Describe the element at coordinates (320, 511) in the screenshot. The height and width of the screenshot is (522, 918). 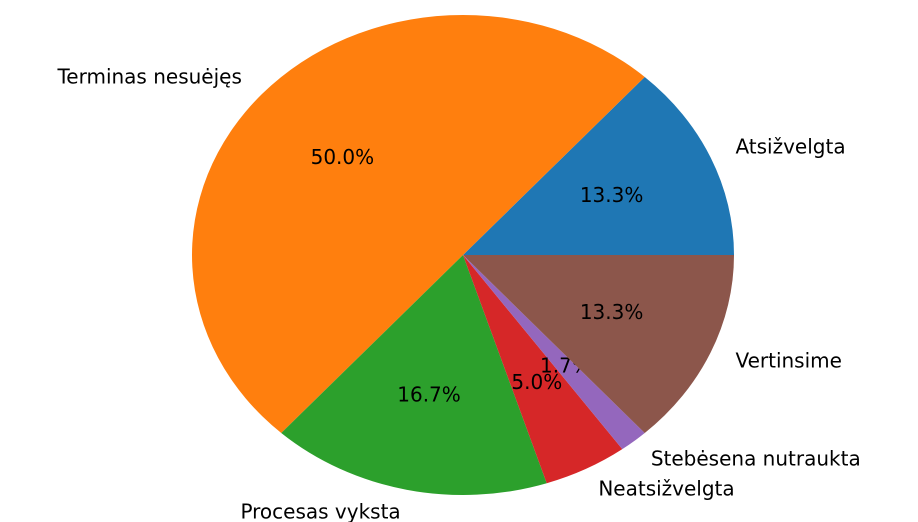
I see `slice-label: Procesas vyksta` at that location.